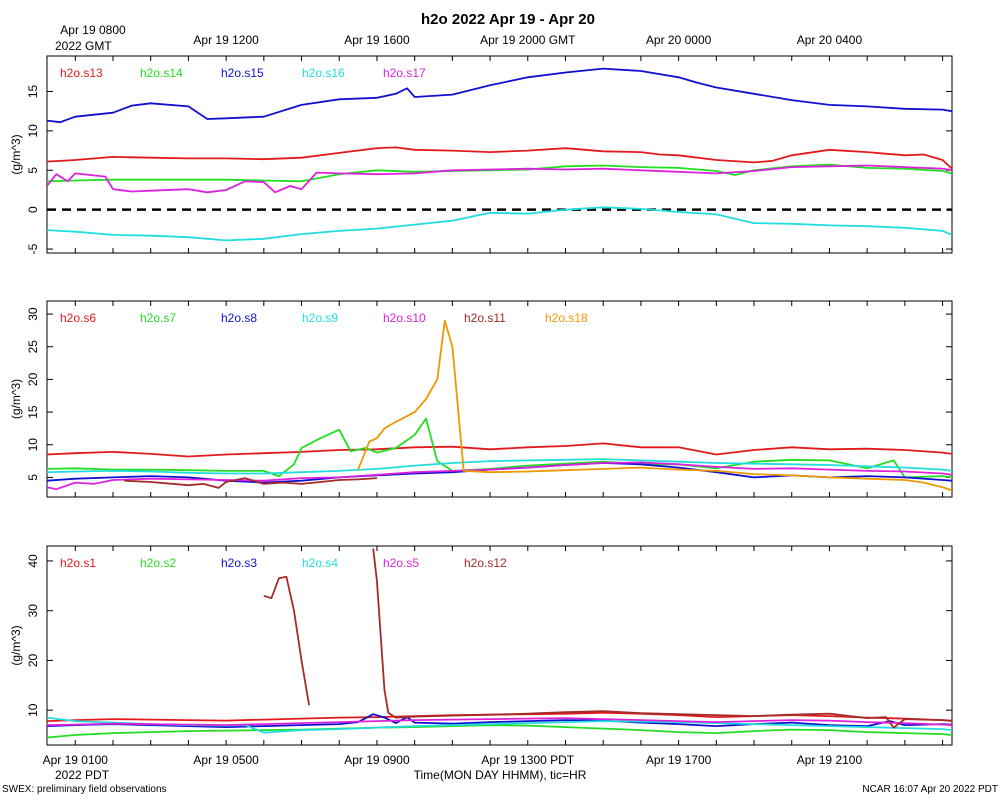 This screenshot has width=1000, height=800. I want to click on top-axis-tick-label: Apr 19 1200, so click(226, 40).